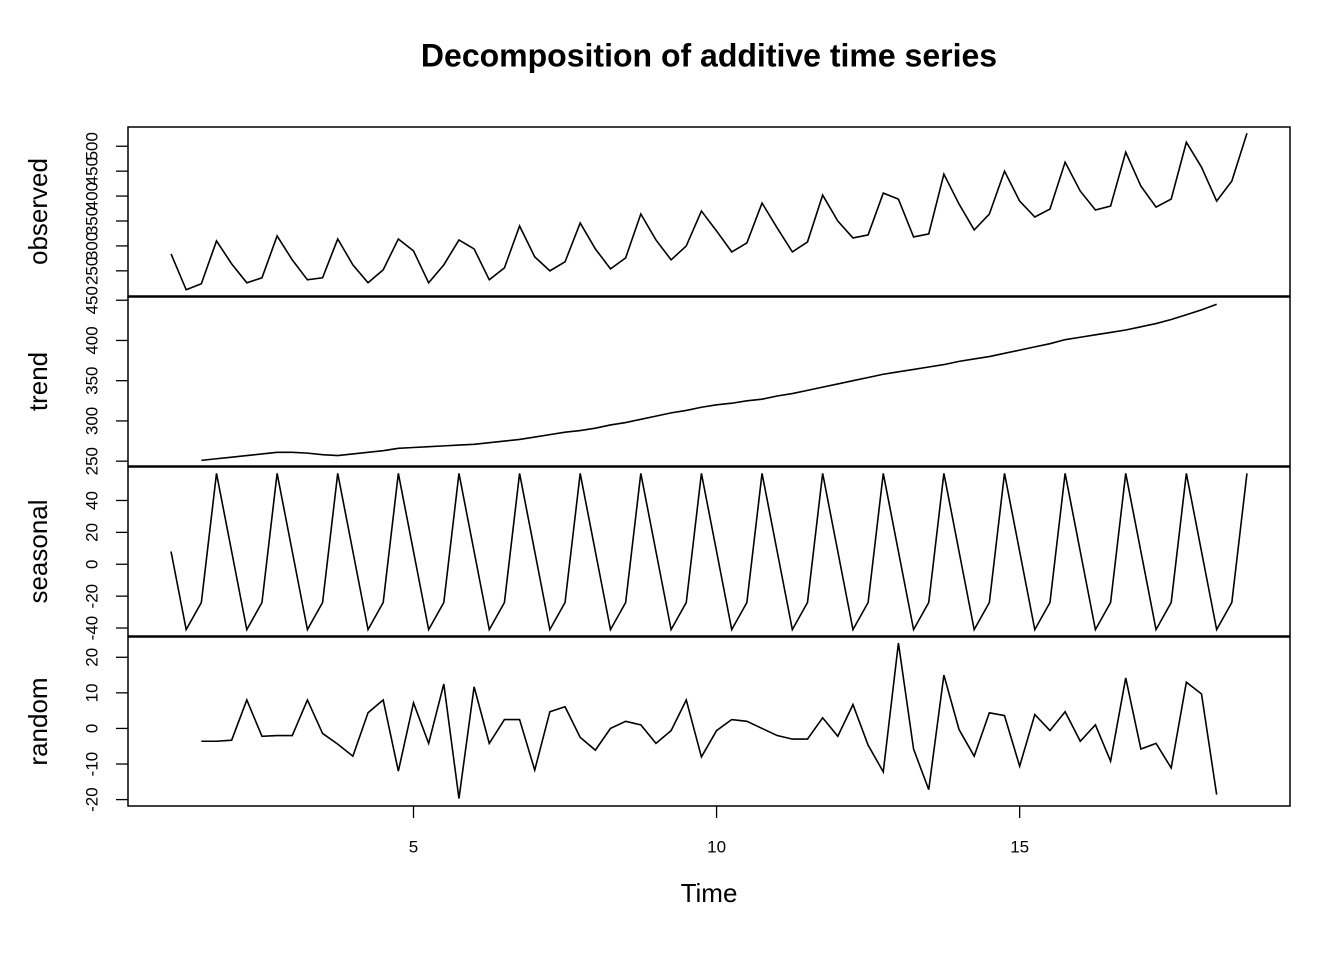 The width and height of the screenshot is (1344, 960). I want to click on y-tick-label: -10, so click(91, 764).